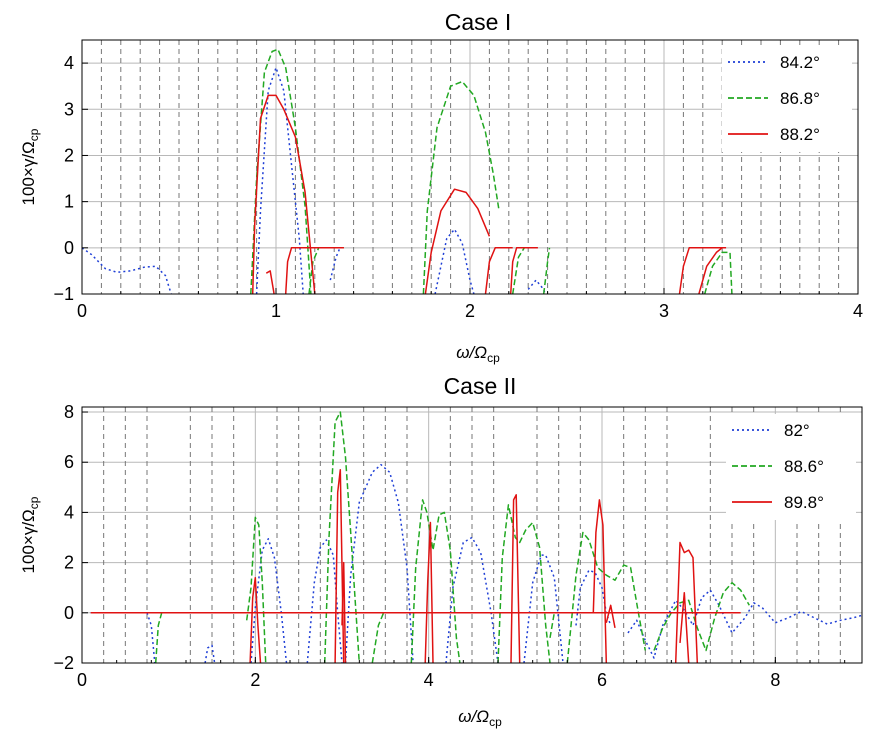 The height and width of the screenshot is (729, 872). I want to click on y-tick-label: 8, so click(69, 412).